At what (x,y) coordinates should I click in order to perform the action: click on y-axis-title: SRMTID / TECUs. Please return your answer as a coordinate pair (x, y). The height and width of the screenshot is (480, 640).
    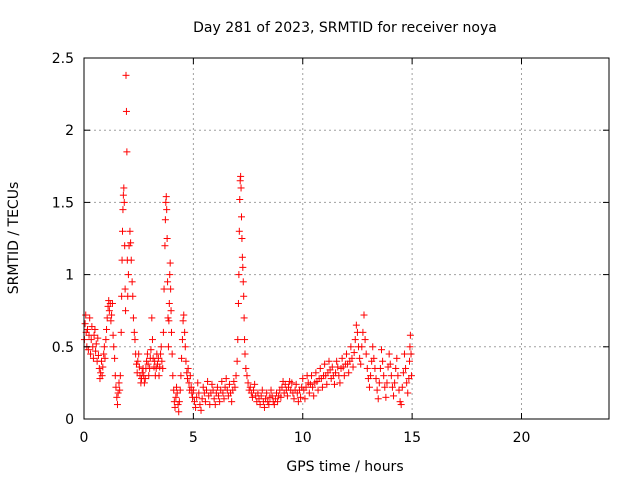
    Looking at the image, I should click on (14, 238).